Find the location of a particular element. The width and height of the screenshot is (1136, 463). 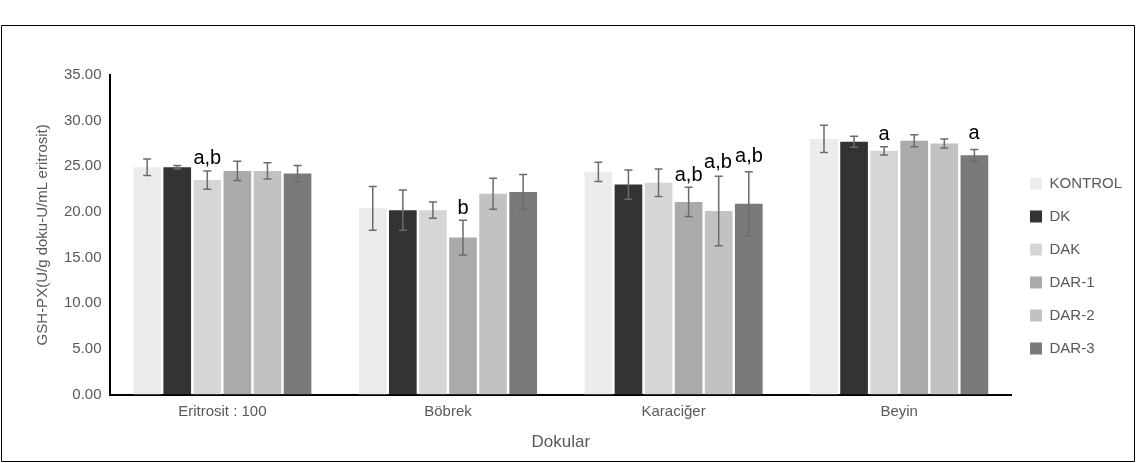

y-tick-label: 25.00 is located at coordinates (82, 165).